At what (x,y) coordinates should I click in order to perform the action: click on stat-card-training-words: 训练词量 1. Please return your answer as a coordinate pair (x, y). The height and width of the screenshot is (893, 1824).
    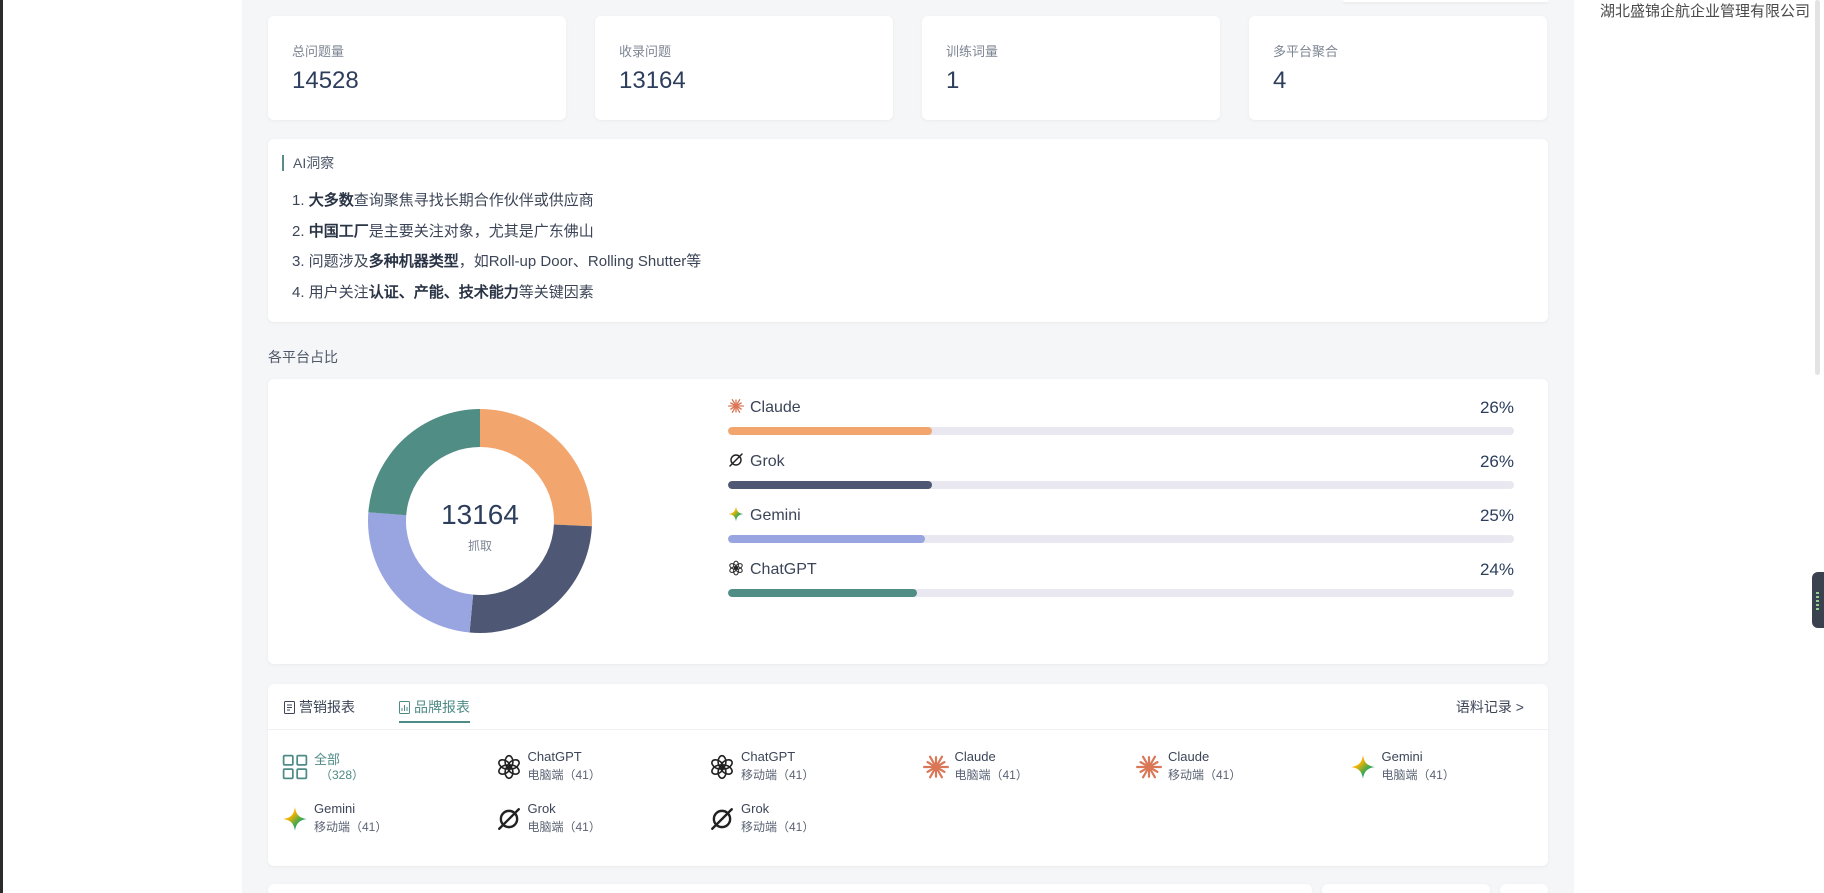
    Looking at the image, I should click on (1071, 68).